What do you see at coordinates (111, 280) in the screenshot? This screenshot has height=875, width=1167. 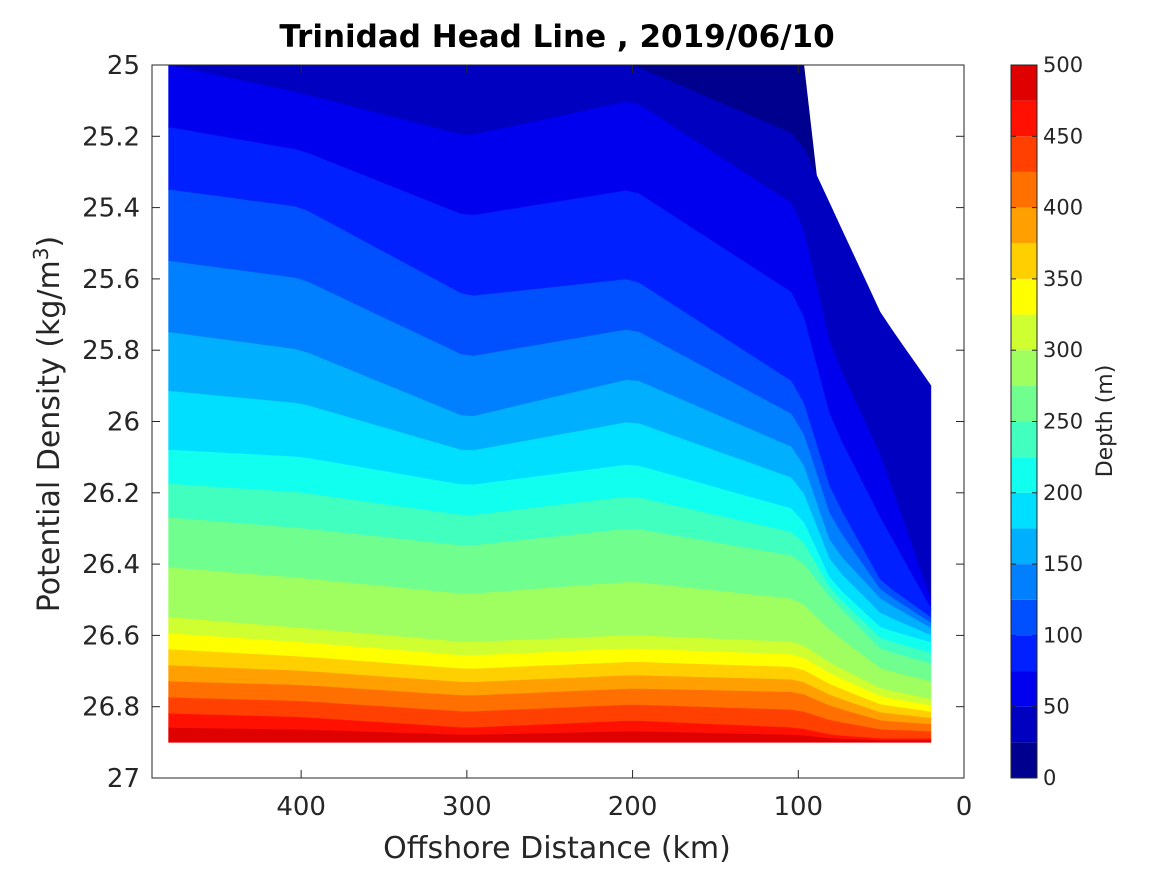 I see `y-tick-label: 25.6` at bounding box center [111, 280].